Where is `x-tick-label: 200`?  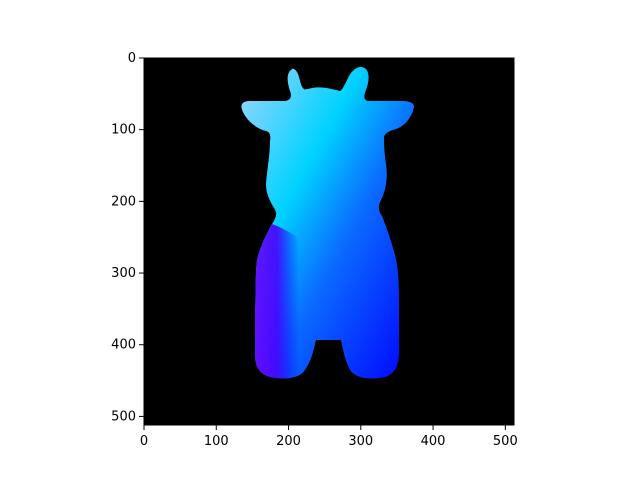
x-tick-label: 200 is located at coordinates (288, 441).